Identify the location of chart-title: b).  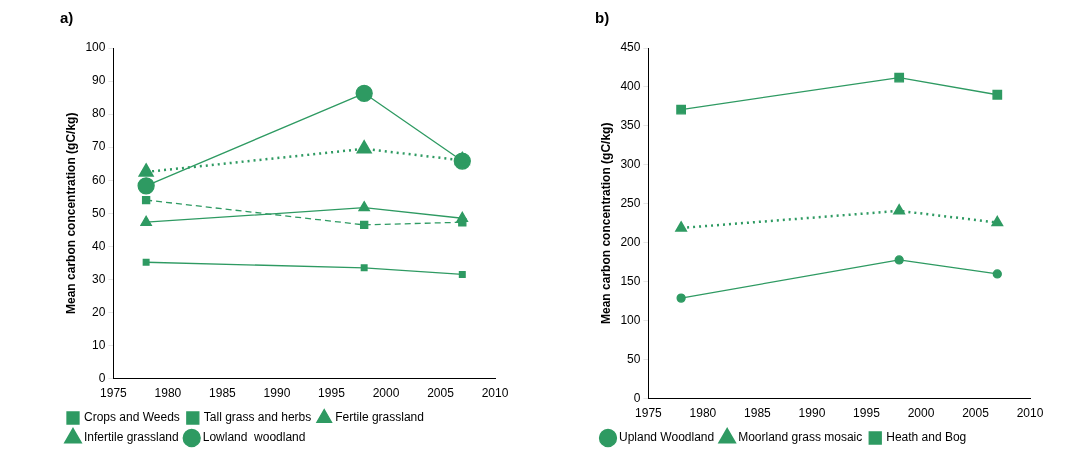
(602, 18).